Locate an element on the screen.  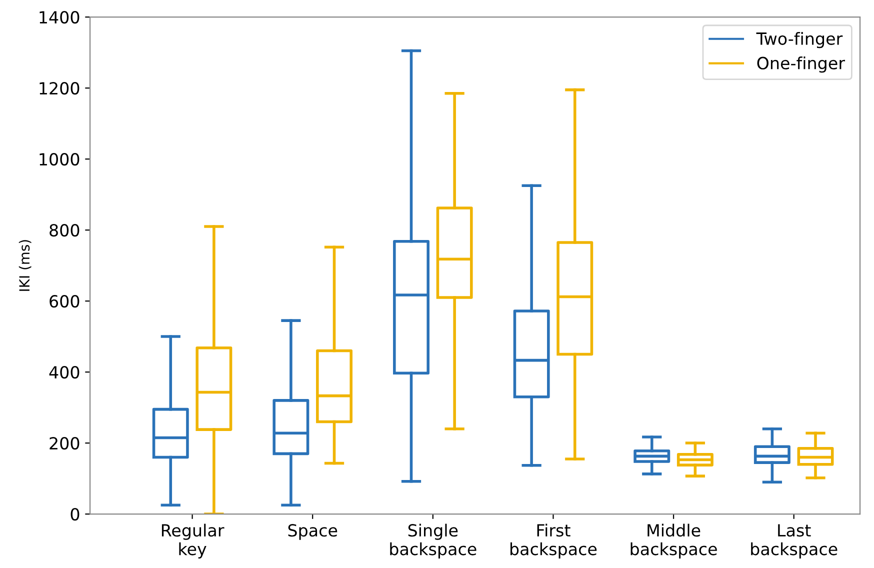
x-tick-label: Space is located at coordinates (313, 532).